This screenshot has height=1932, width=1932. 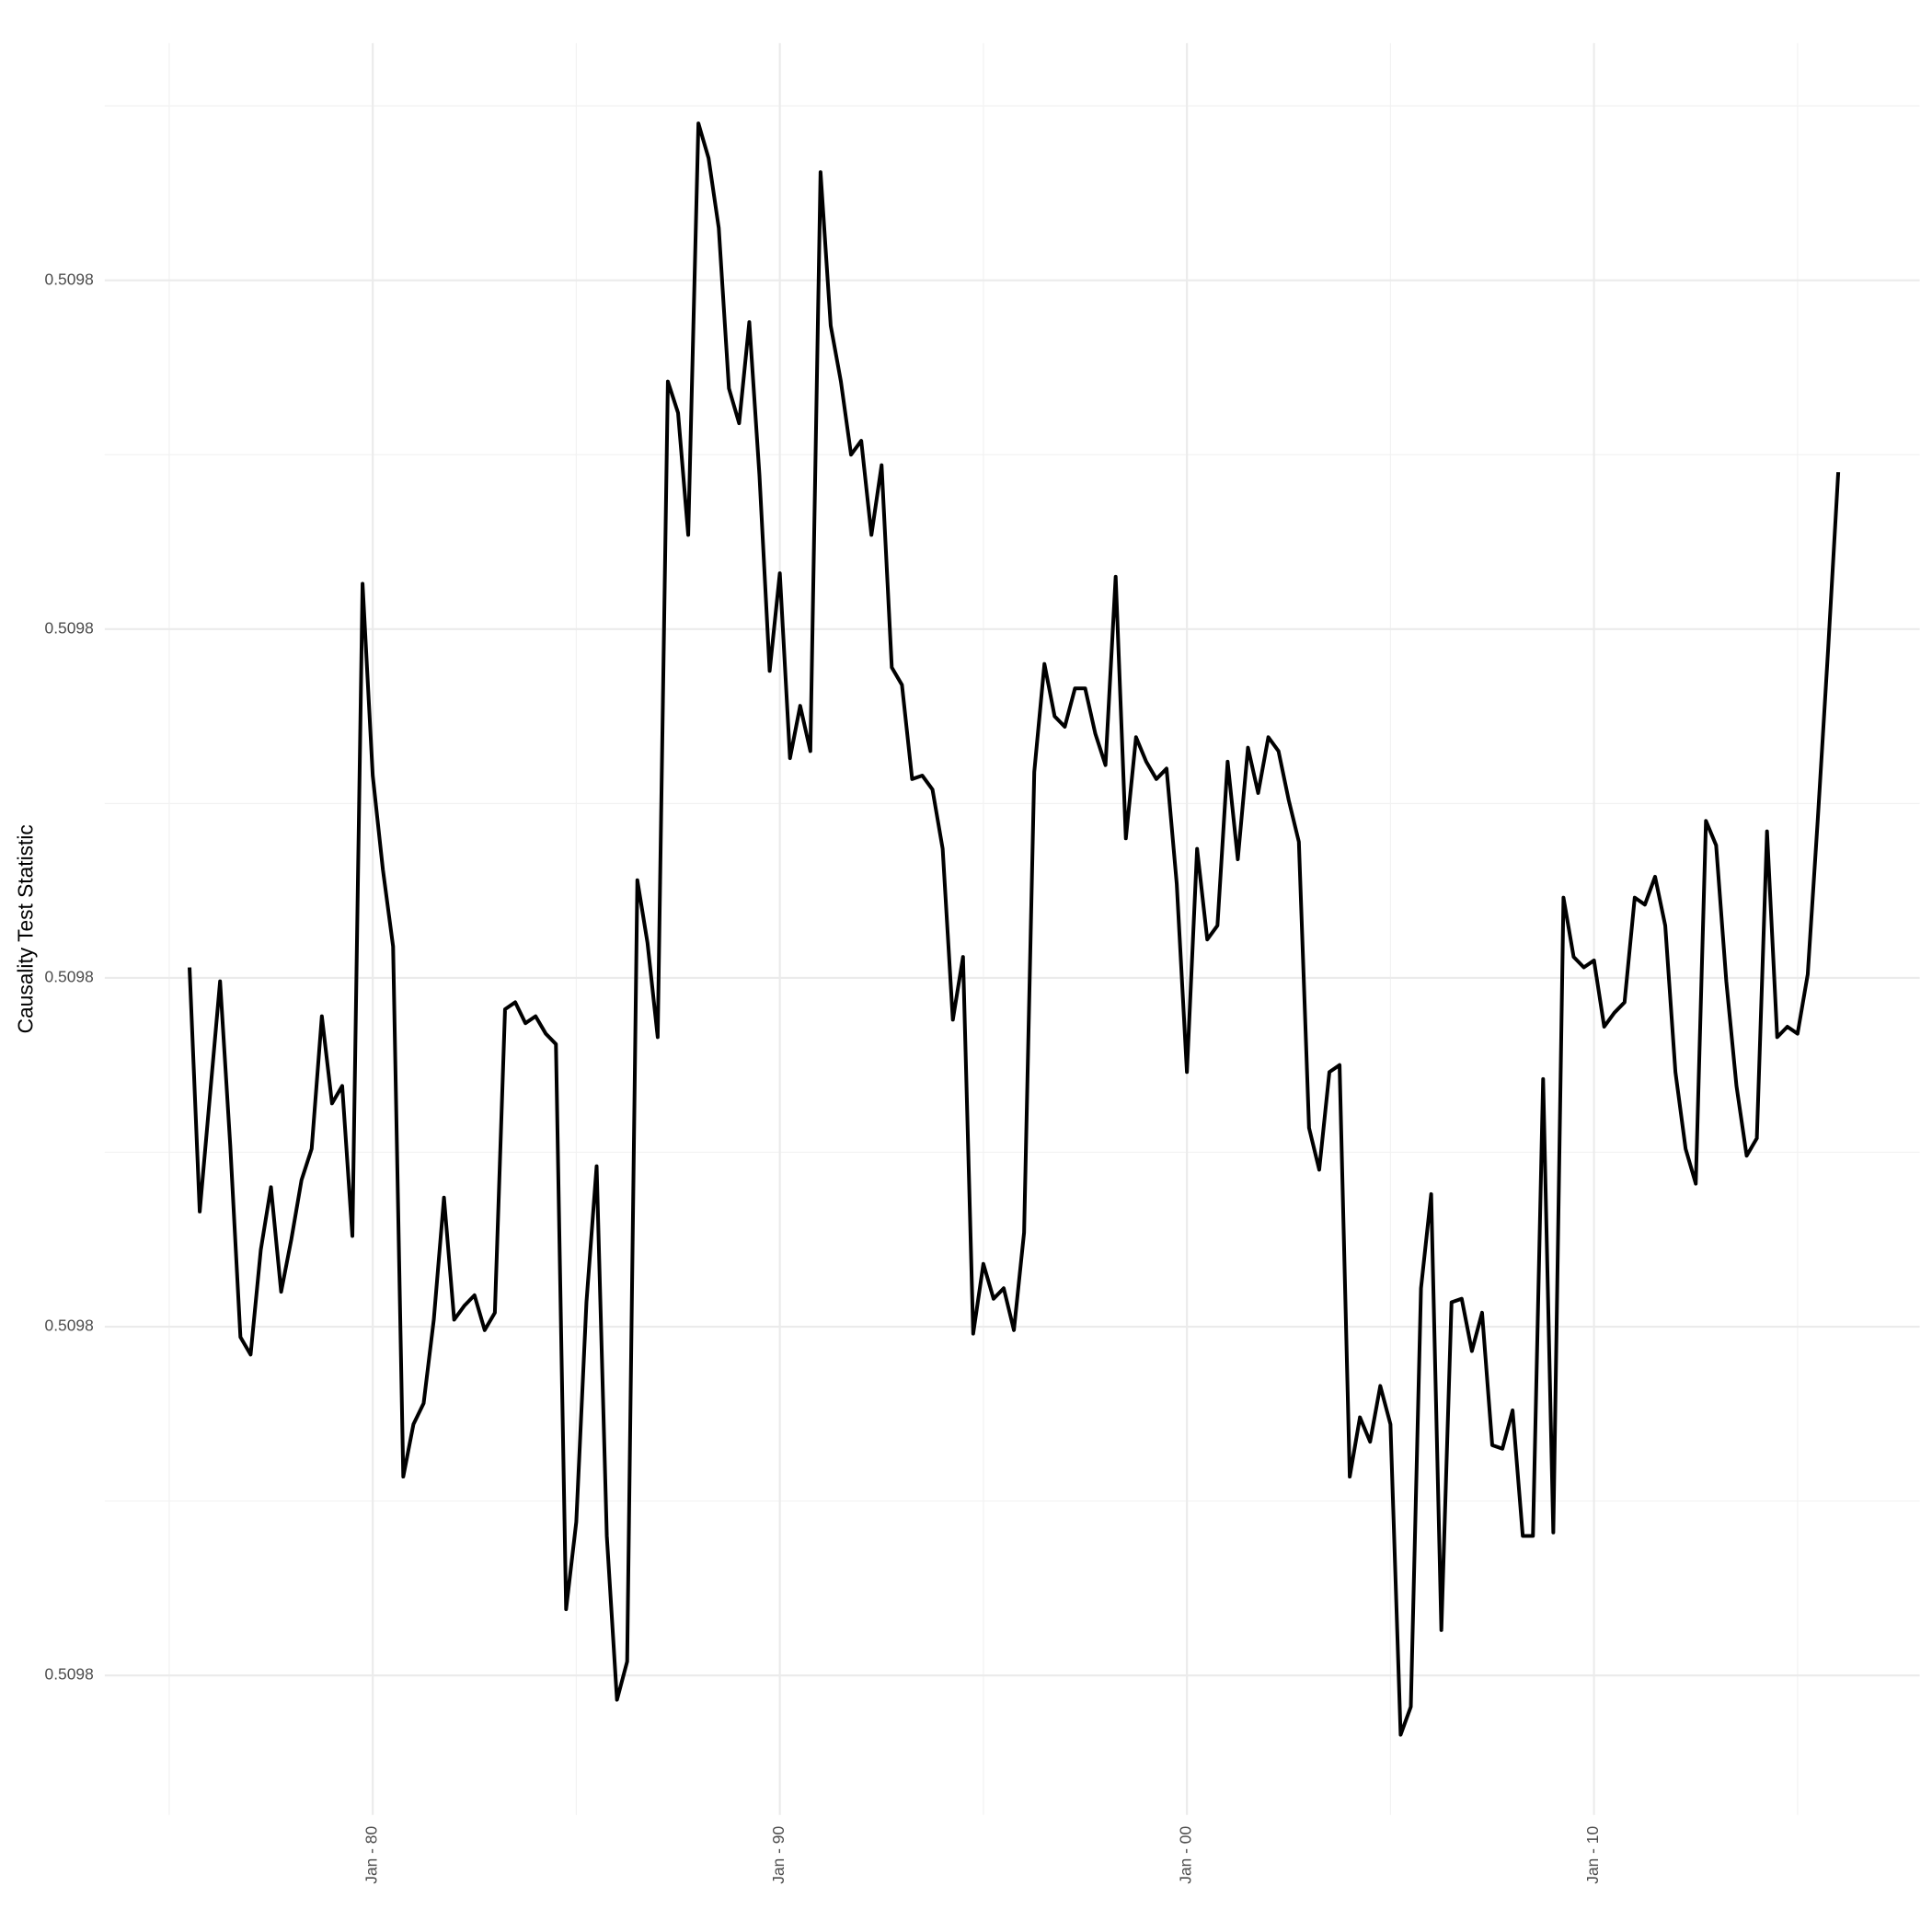 What do you see at coordinates (1186, 1855) in the screenshot?
I see `x-tick-label: Jan - 00` at bounding box center [1186, 1855].